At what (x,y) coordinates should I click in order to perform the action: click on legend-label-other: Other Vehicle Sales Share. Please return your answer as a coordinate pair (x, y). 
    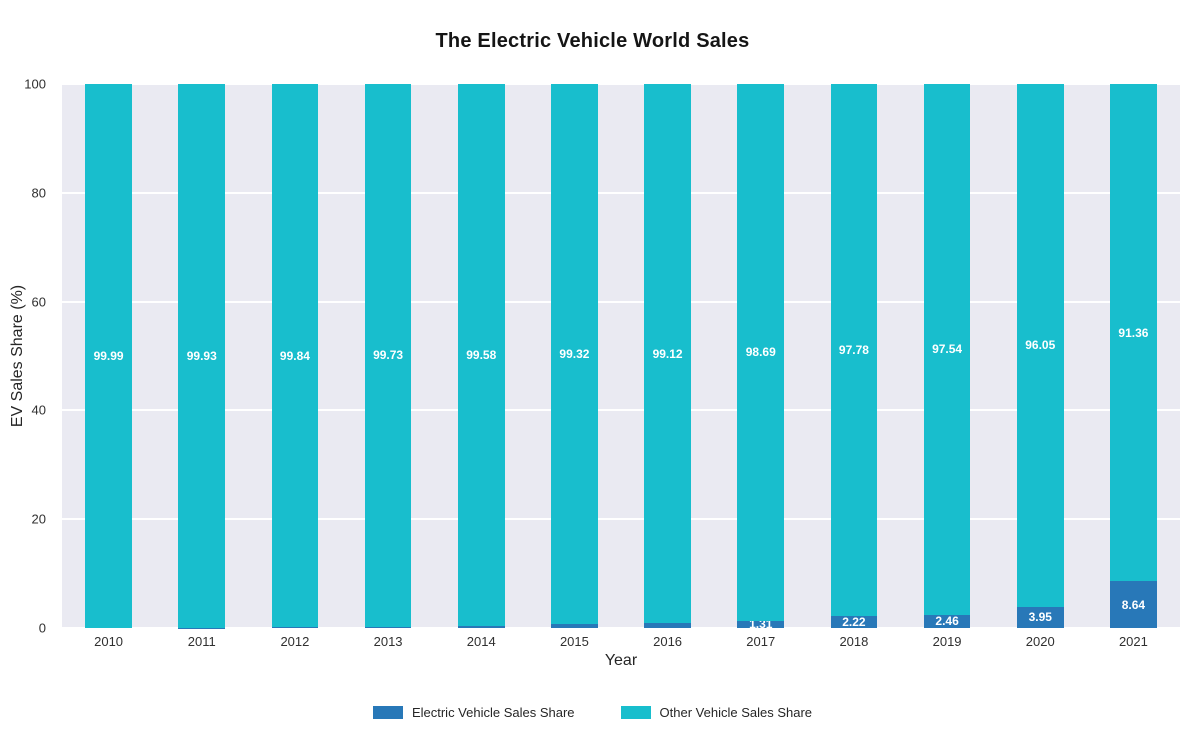
    Looking at the image, I should click on (736, 712).